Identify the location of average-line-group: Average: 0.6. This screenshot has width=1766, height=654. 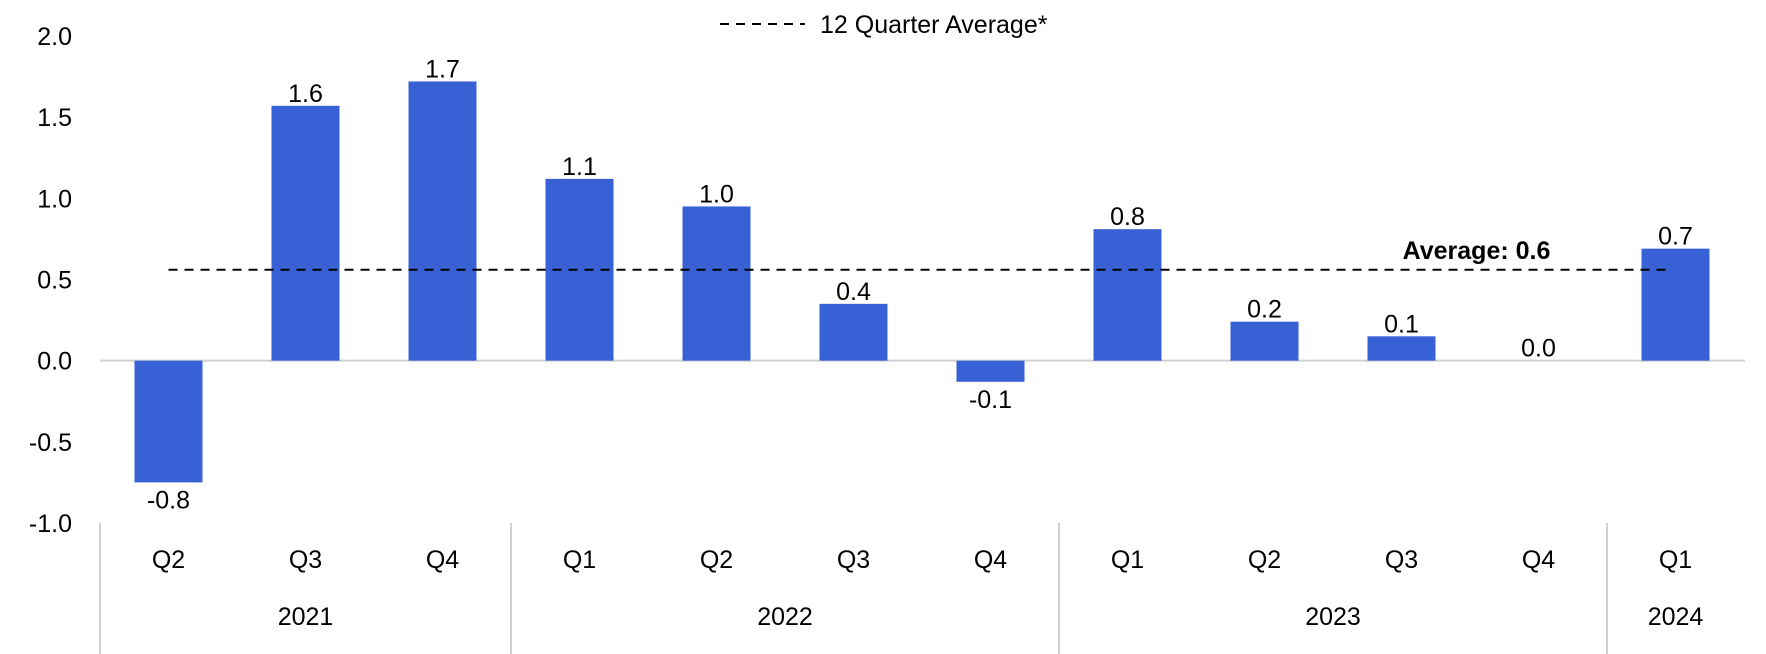
(919, 254).